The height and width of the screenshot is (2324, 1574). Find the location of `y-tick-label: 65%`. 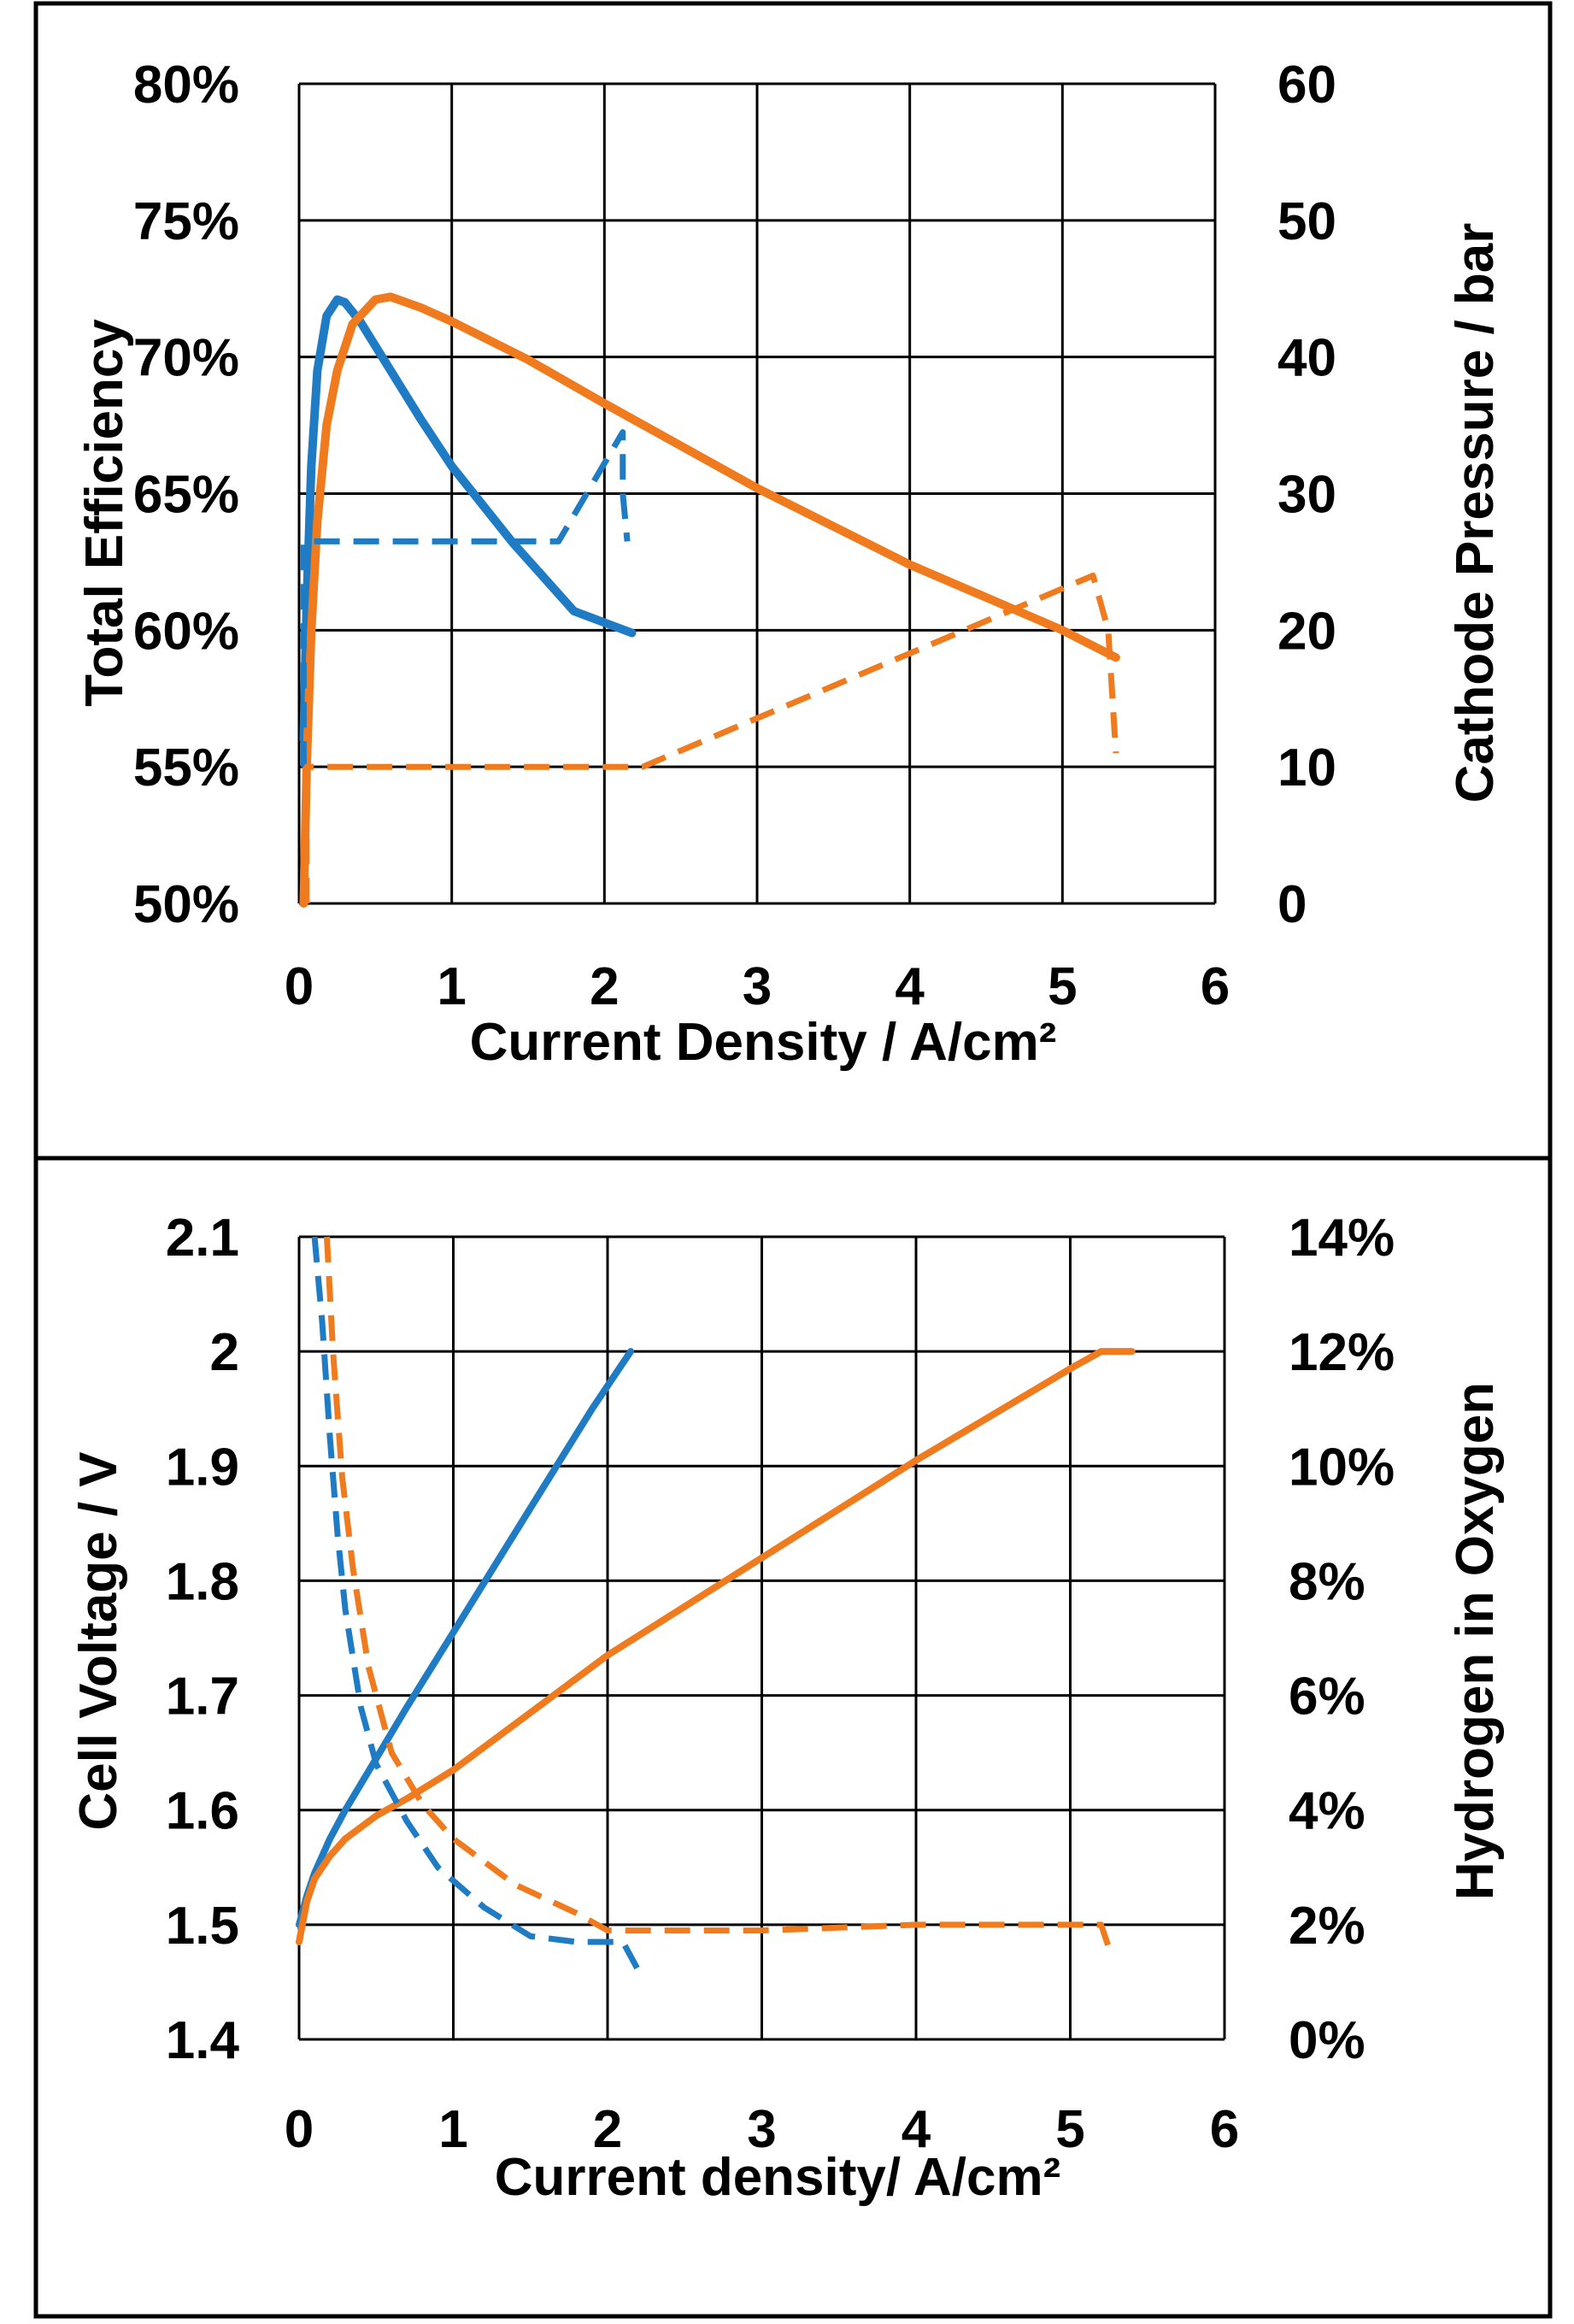

y-tick-label: 65% is located at coordinates (186, 496).